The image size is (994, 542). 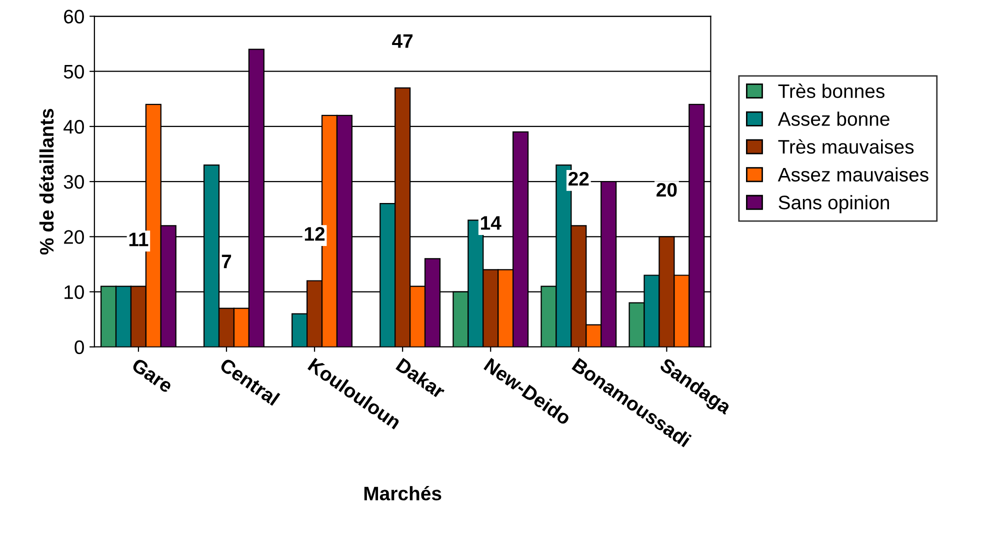 I want to click on data-label: 12, so click(x=314, y=234).